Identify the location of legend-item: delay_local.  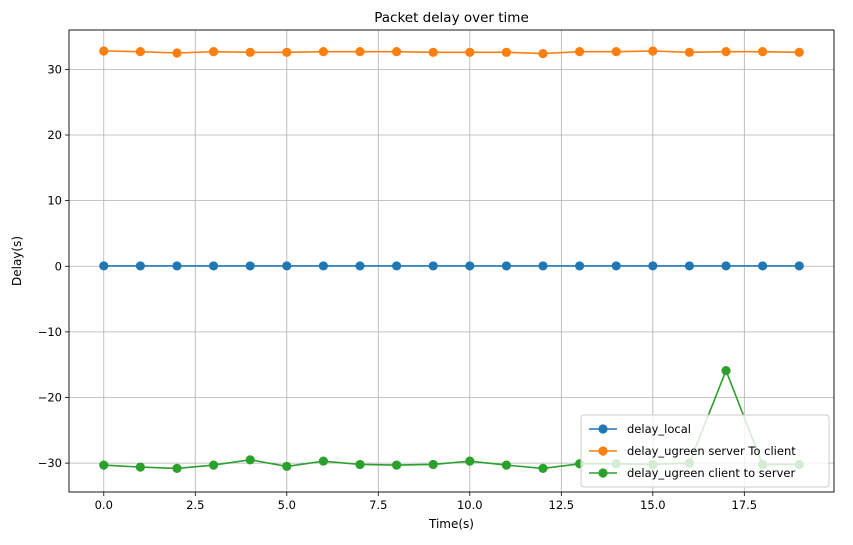
(640, 429).